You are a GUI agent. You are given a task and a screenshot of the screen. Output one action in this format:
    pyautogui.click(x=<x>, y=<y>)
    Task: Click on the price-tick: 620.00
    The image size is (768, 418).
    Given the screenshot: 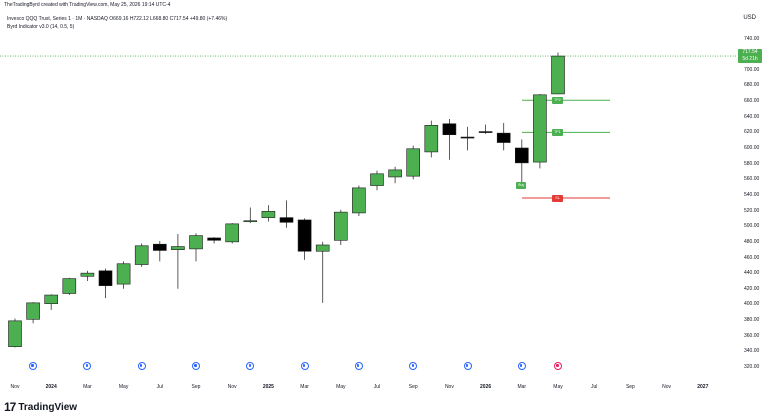 What is the action you would take?
    pyautogui.click(x=752, y=132)
    